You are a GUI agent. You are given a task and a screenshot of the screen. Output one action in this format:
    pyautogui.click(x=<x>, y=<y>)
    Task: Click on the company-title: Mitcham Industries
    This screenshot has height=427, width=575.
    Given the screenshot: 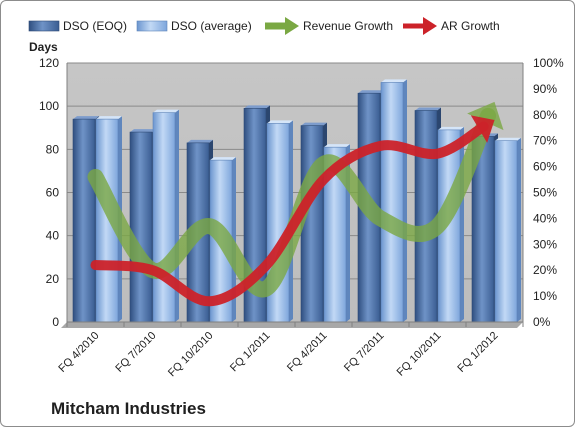 What is the action you would take?
    pyautogui.click(x=128, y=408)
    